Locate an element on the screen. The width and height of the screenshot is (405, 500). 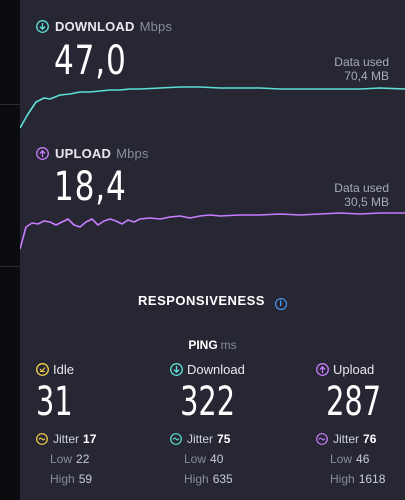
upload-header: UPLOAD Mbps is located at coordinates (92, 153).